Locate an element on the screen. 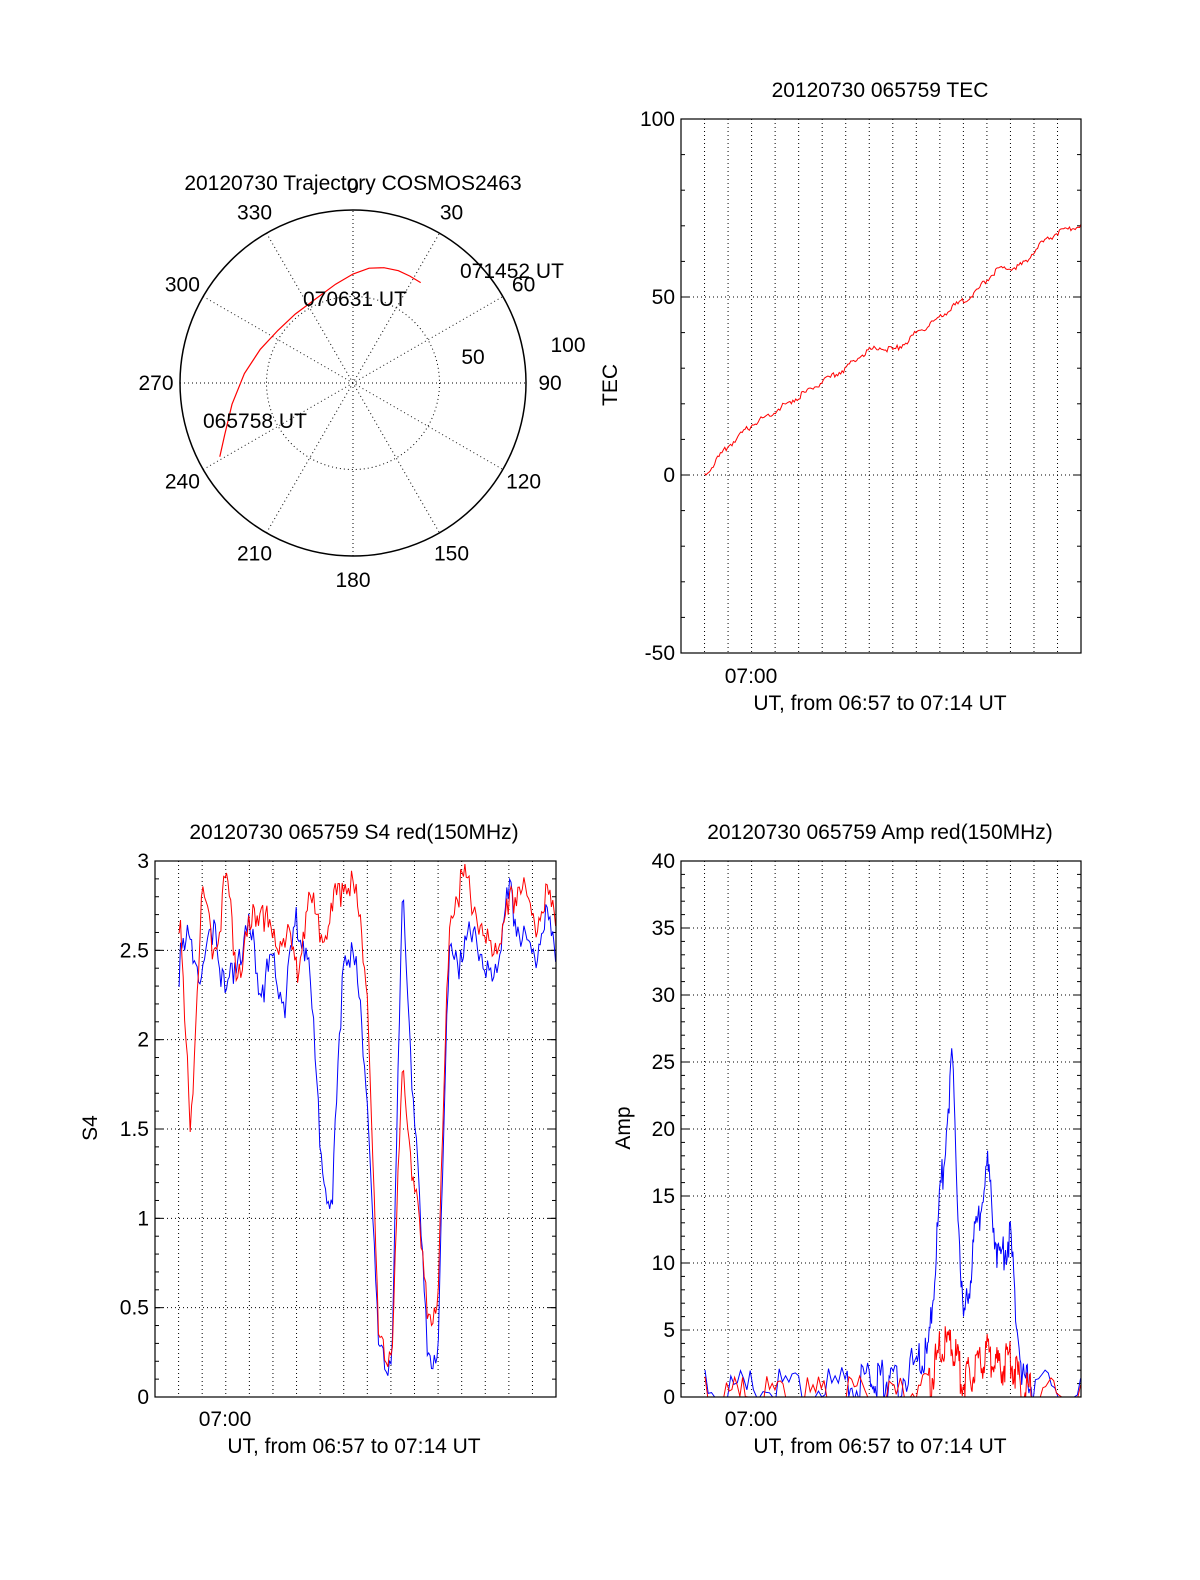 This screenshot has width=1200, height=1580. trajectory-series is located at coordinates (320, 362).